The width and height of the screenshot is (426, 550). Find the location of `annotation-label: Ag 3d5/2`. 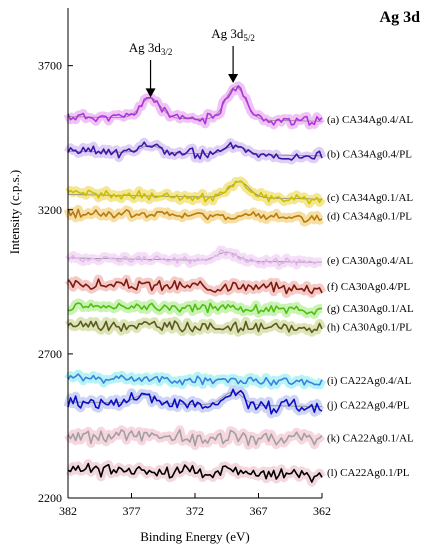

annotation-label: Ag 3d5/2 is located at coordinates (233, 34).